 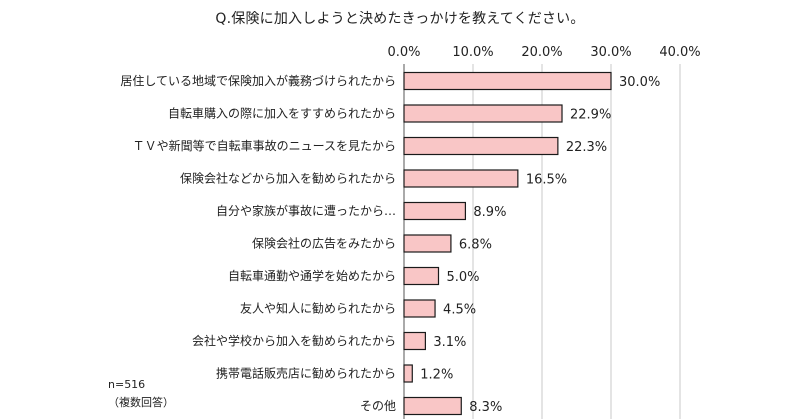 I want to click on category-label: 会社や学校から加入を勧められたから, so click(x=294, y=340).